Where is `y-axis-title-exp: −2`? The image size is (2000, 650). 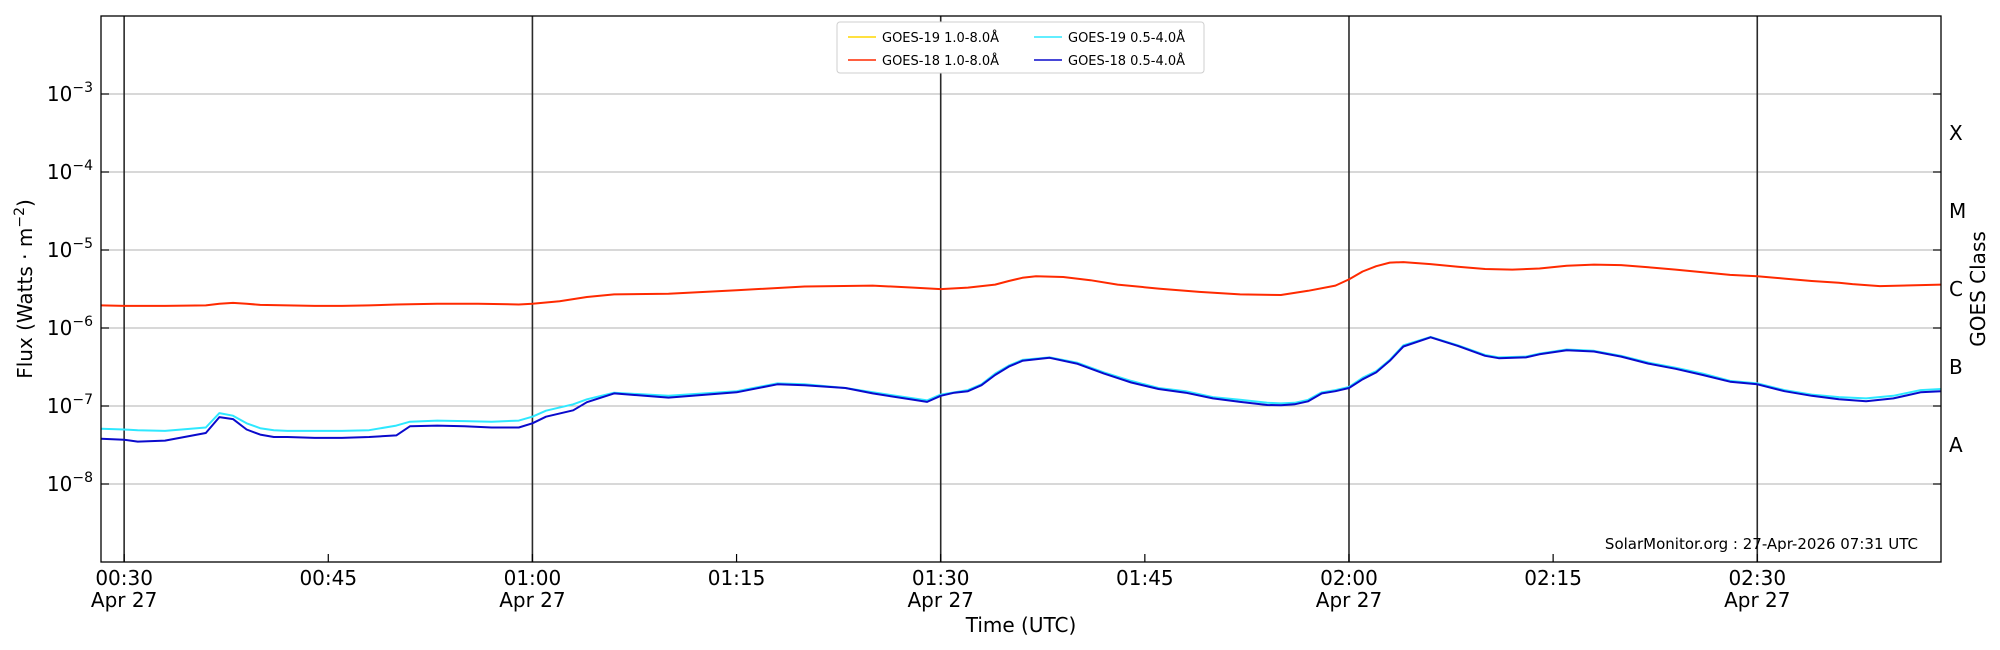 y-axis-title-exp: −2 is located at coordinates (20, 217).